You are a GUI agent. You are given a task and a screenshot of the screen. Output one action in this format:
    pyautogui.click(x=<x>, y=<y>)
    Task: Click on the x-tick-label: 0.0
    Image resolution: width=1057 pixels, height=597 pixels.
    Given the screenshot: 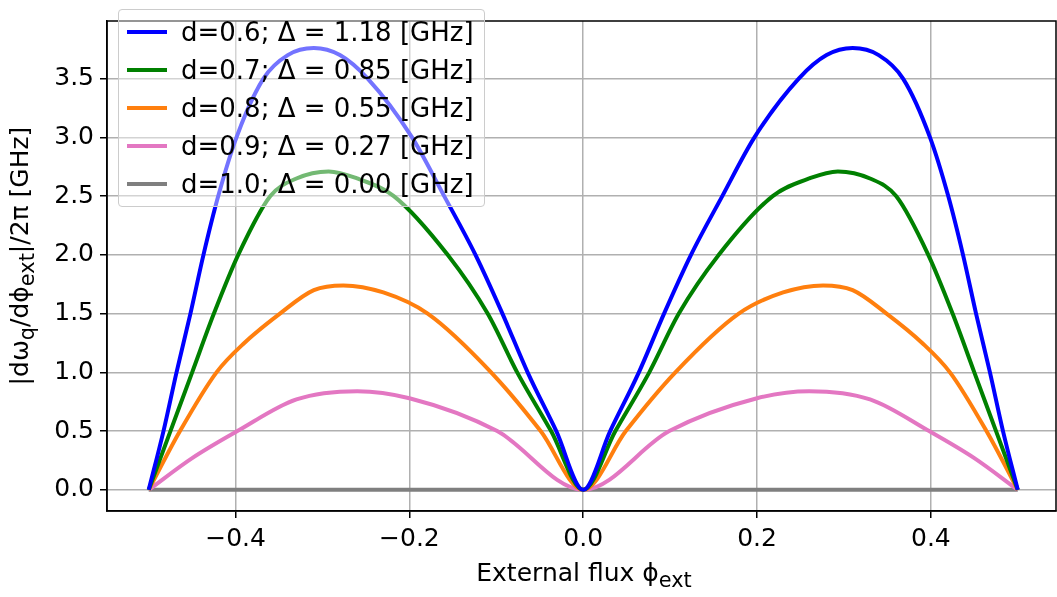 What is the action you would take?
    pyautogui.click(x=583, y=537)
    